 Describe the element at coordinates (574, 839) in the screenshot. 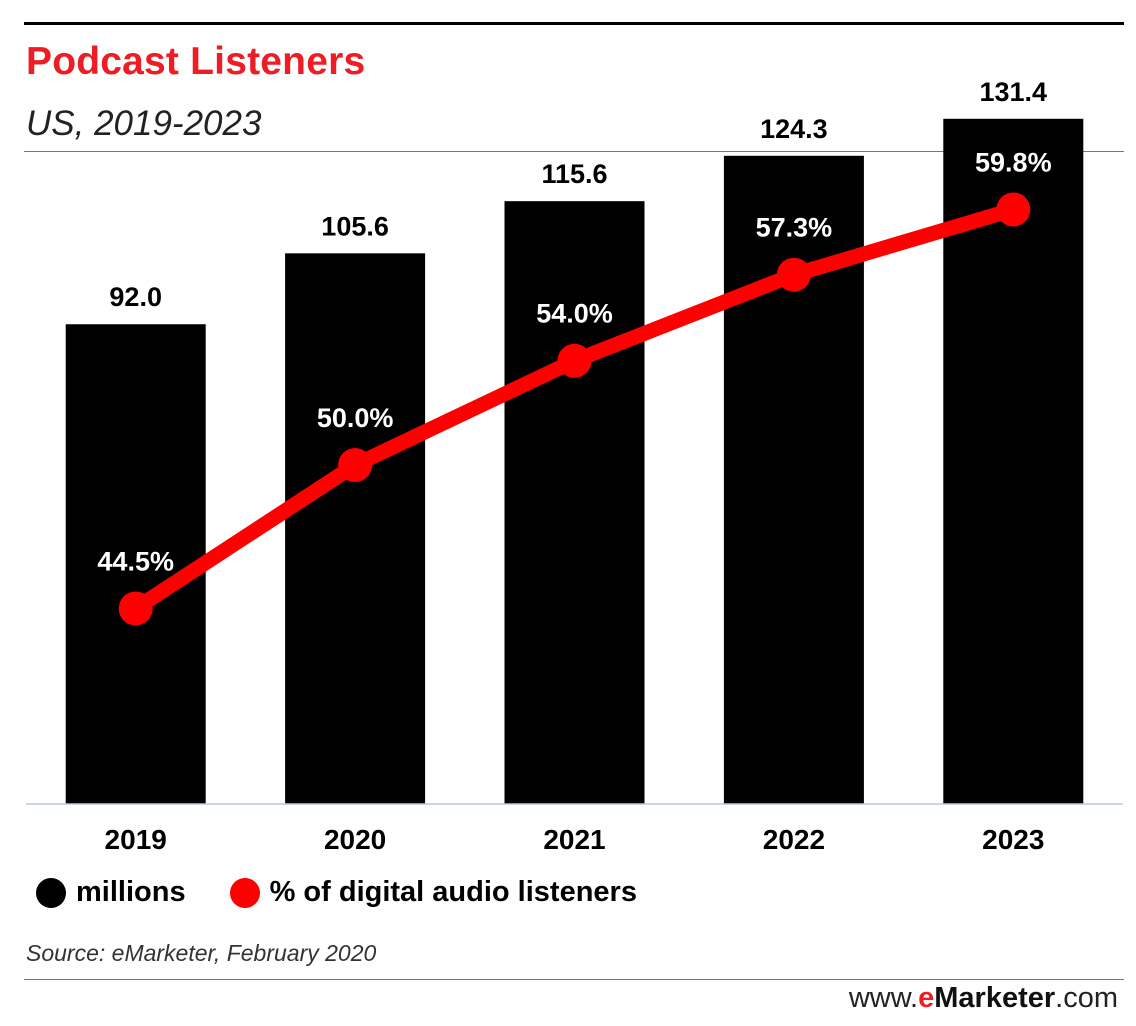

I see `x-tick-label-2021: 2021` at that location.